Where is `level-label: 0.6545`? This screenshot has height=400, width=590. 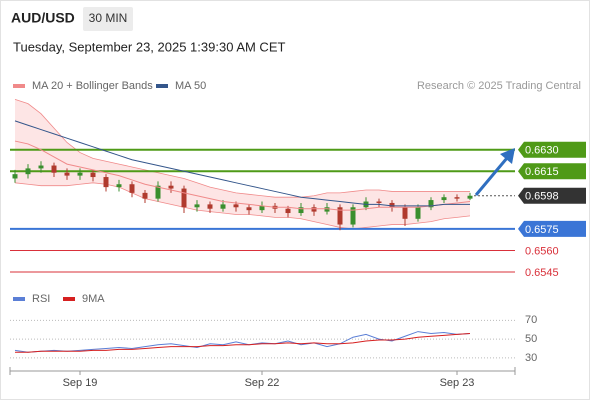
level-label: 0.6545 is located at coordinates (542, 273).